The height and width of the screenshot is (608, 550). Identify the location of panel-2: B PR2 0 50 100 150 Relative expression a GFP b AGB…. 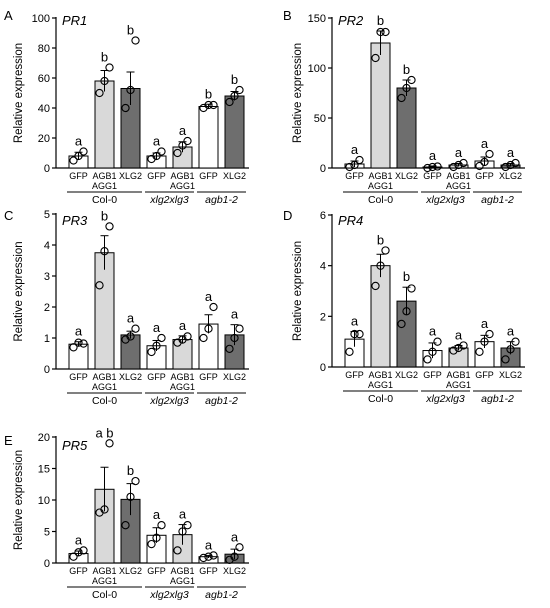
(404, 107).